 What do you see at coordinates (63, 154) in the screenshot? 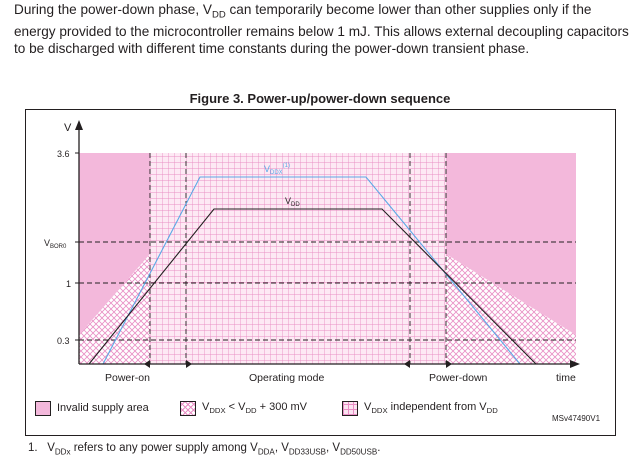
I see `y-tick-3-6: 3.6` at bounding box center [63, 154].